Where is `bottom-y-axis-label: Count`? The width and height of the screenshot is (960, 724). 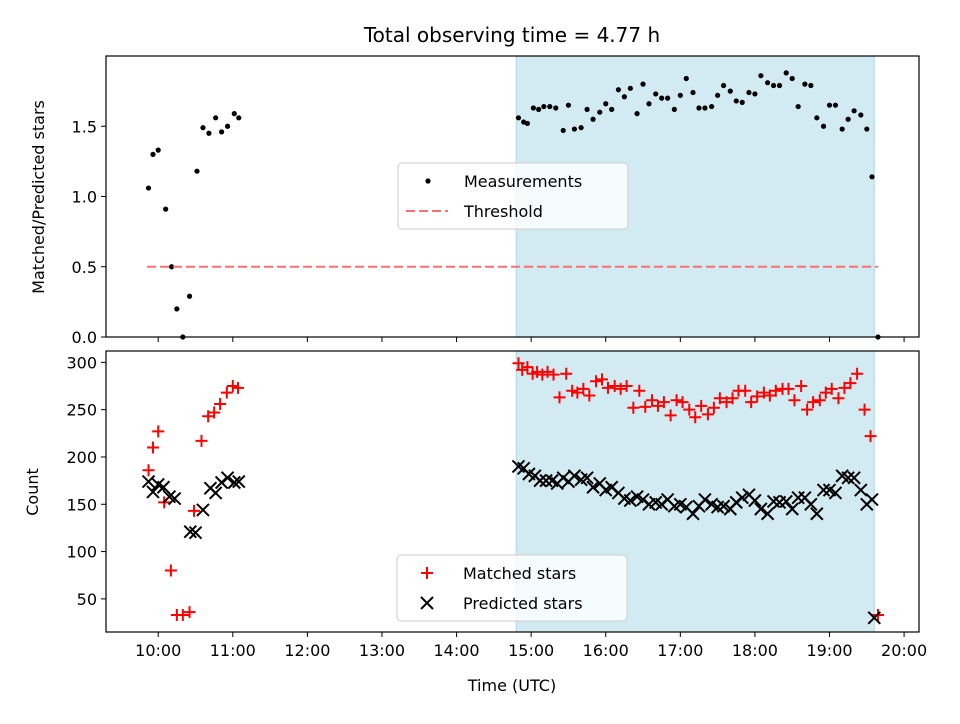 bottom-y-axis-label: Count is located at coordinates (32, 492).